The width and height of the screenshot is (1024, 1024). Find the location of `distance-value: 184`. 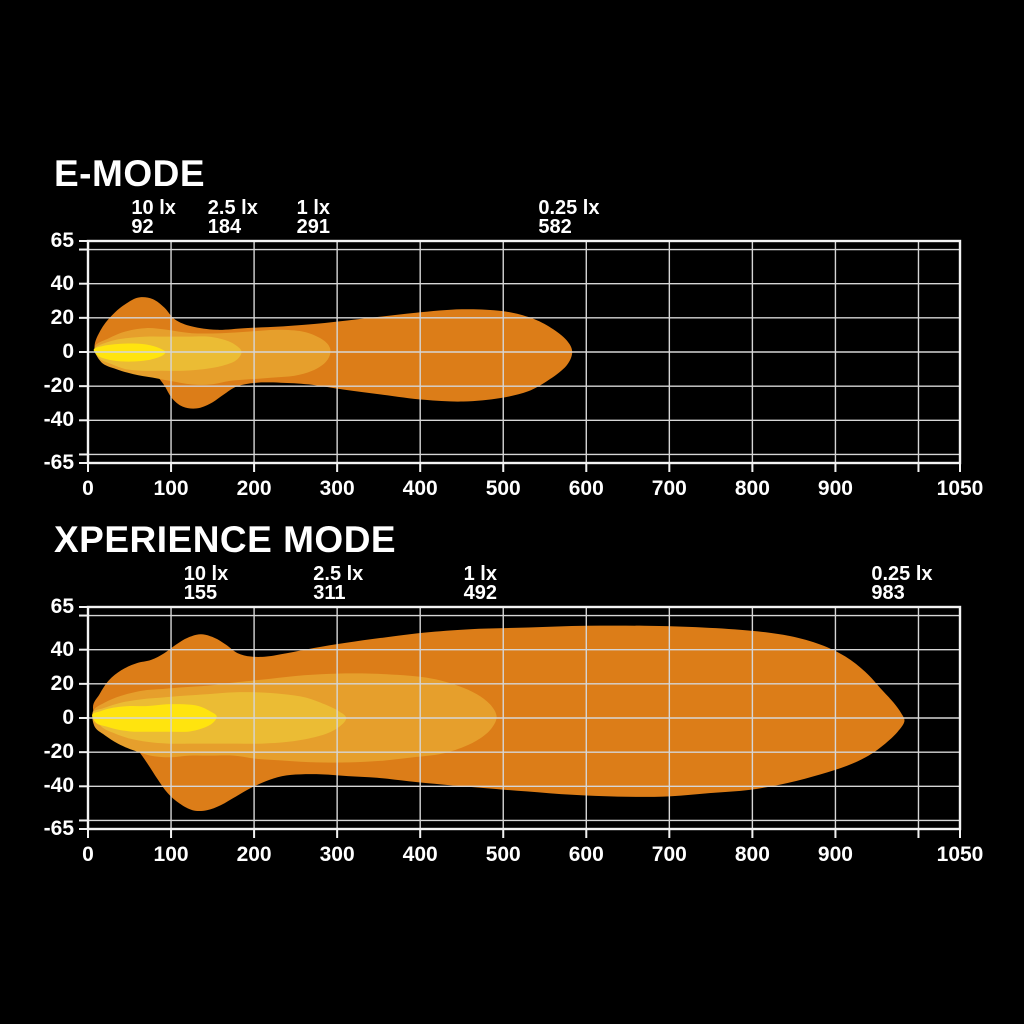

distance-value: 184 is located at coordinates (224, 227).